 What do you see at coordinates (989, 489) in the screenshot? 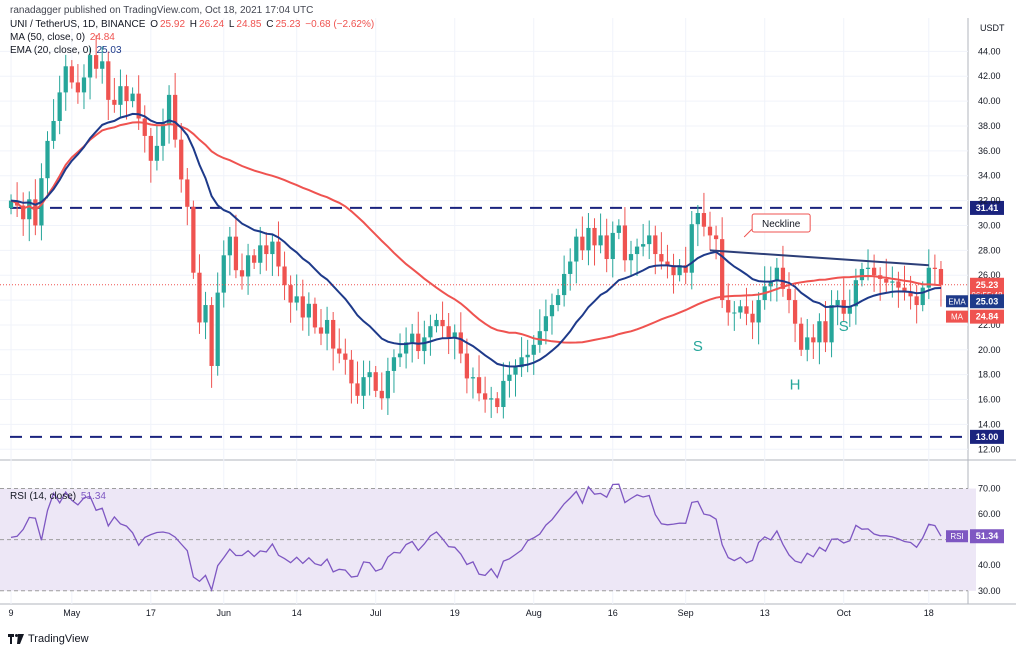
I see `rsi-tick-label: 70.00` at bounding box center [989, 489].